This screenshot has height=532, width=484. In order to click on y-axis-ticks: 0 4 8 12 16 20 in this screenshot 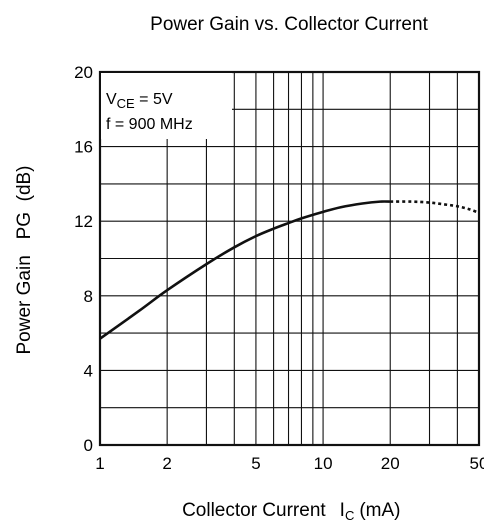, I will do `click(83, 259)`.